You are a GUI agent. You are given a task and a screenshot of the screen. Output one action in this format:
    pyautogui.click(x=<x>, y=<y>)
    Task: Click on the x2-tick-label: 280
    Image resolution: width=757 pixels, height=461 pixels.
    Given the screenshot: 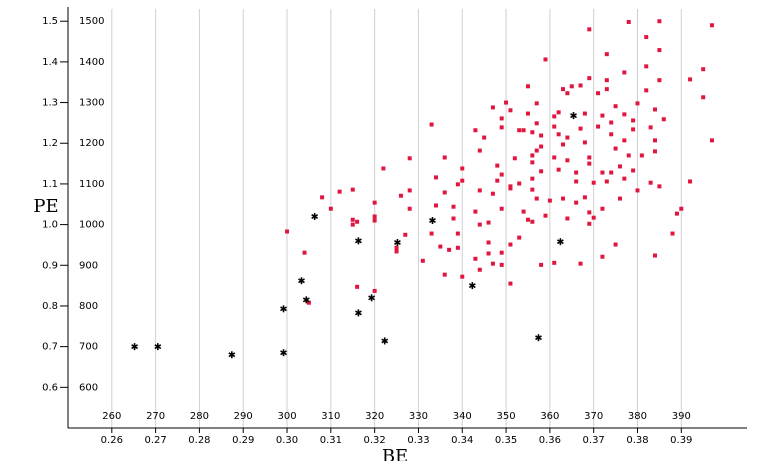 What is the action you would take?
    pyautogui.click(x=199, y=416)
    